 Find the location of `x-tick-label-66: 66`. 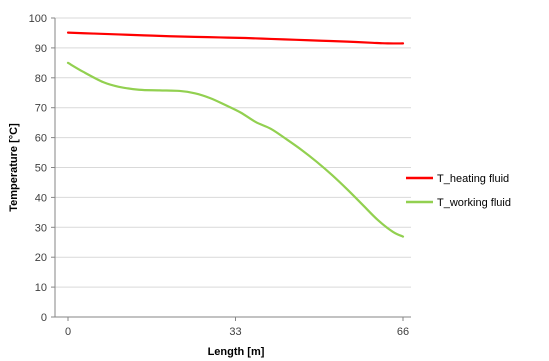

x-tick-label-66: 66 is located at coordinates (403, 332).